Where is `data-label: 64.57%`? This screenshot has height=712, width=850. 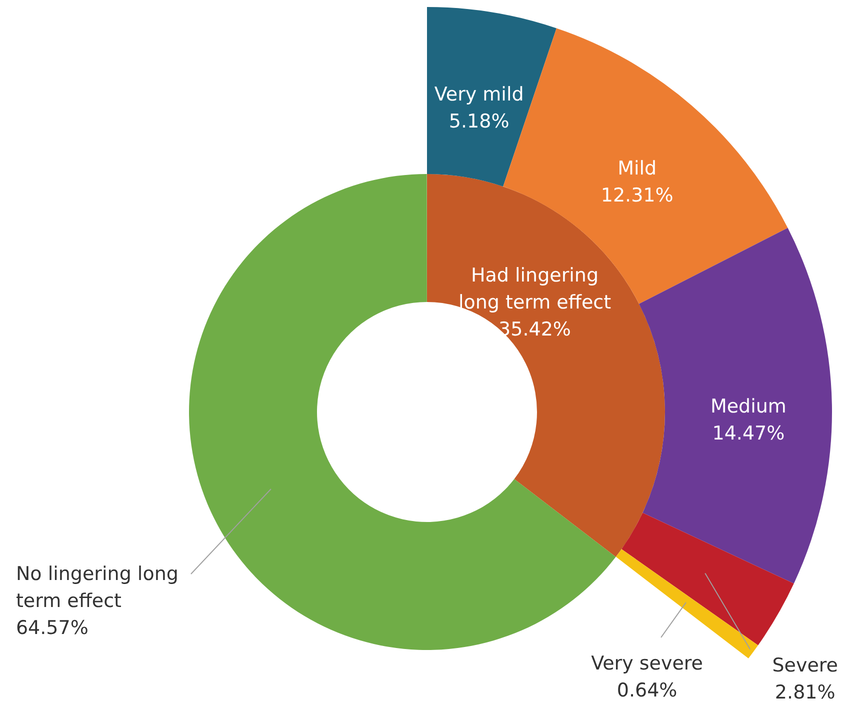
data-label: 64.57% is located at coordinates (52, 627).